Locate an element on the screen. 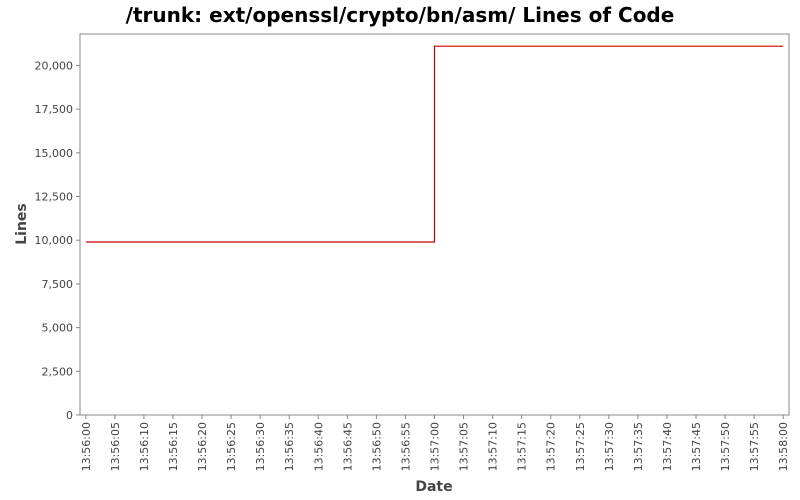  x-tick-label: 13:58:00 is located at coordinates (783, 446).